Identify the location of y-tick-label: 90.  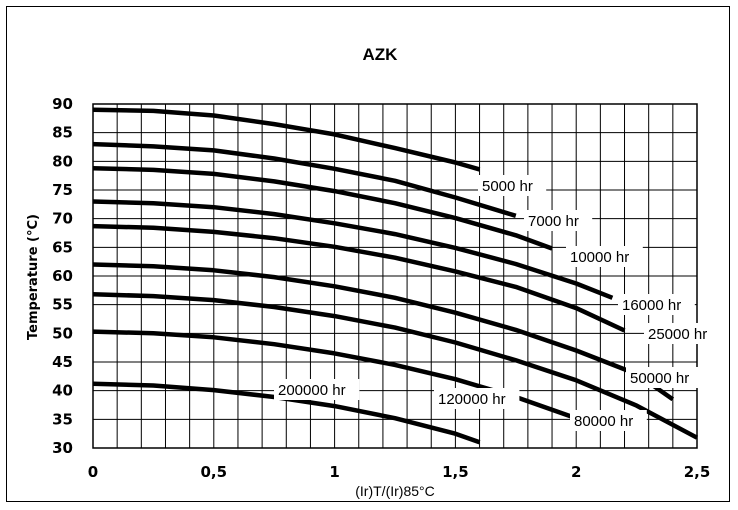
(62, 104).